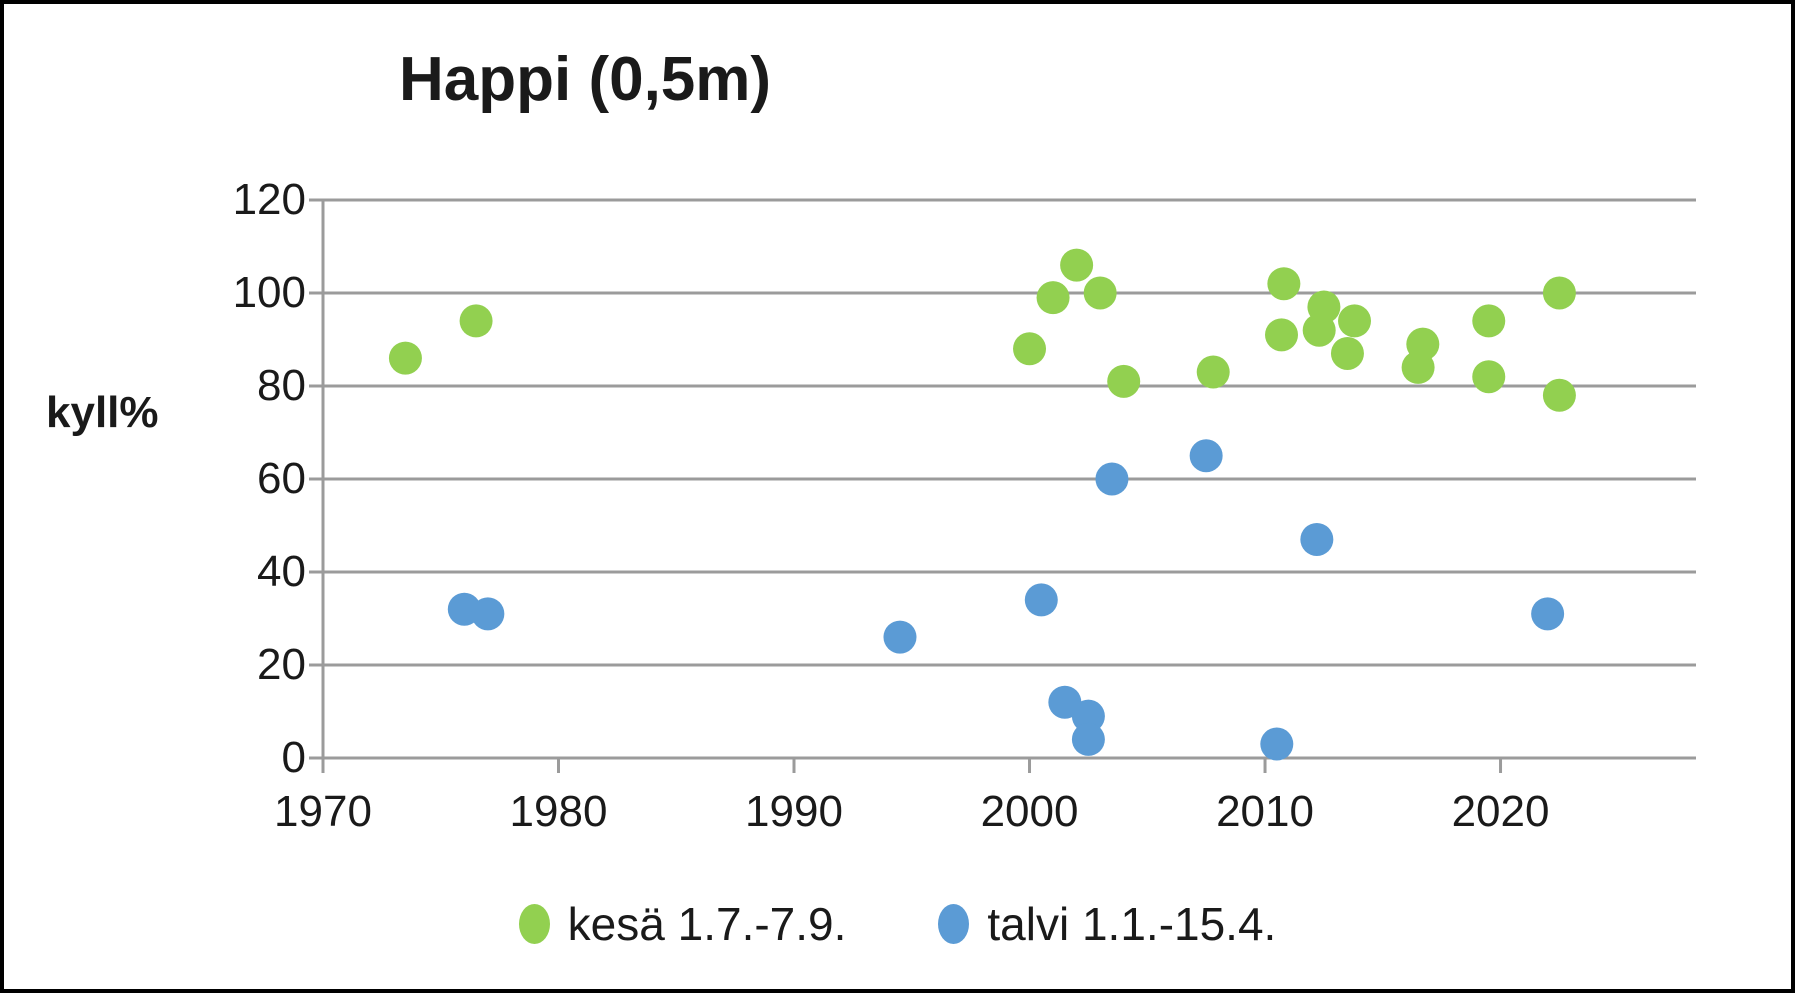 The image size is (1795, 993). What do you see at coordinates (293, 757) in the screenshot?
I see `y-tick-label-0: 0` at bounding box center [293, 757].